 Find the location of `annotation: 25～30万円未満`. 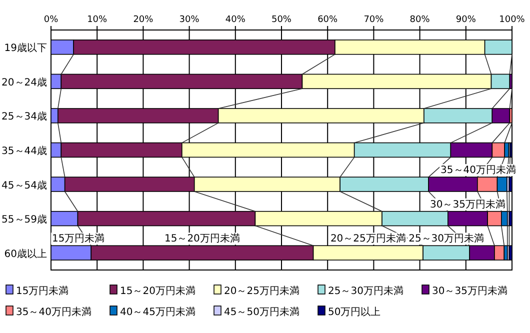

annotation: 25～30万円未満 is located at coordinates (446, 238).